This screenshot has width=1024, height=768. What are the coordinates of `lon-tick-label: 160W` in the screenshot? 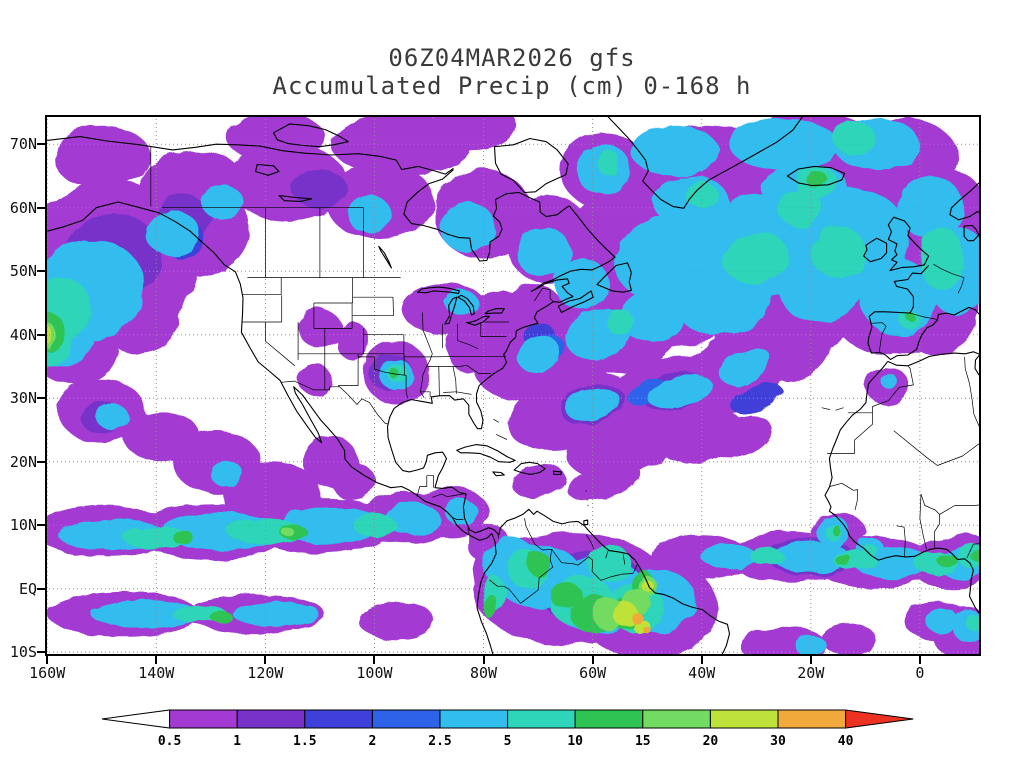 It's located at (47, 673).